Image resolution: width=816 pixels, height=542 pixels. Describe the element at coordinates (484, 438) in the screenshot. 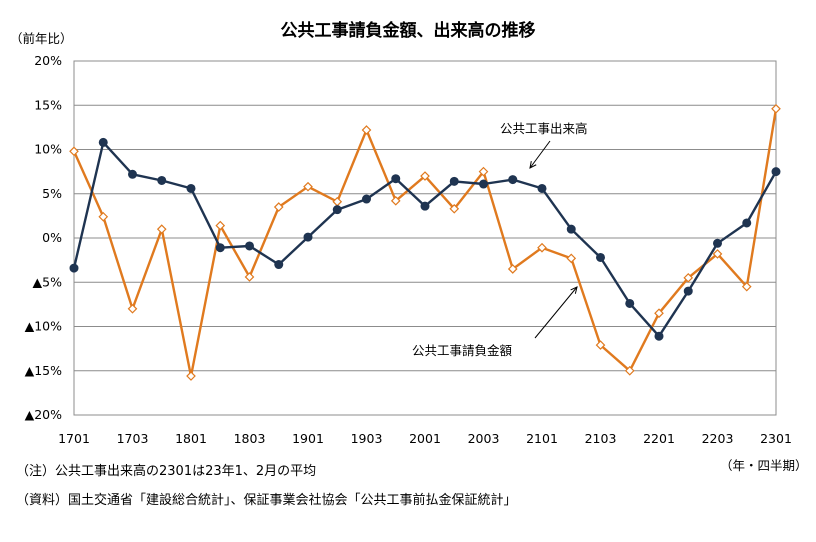

I see `x-tick-label: 2003` at that location.